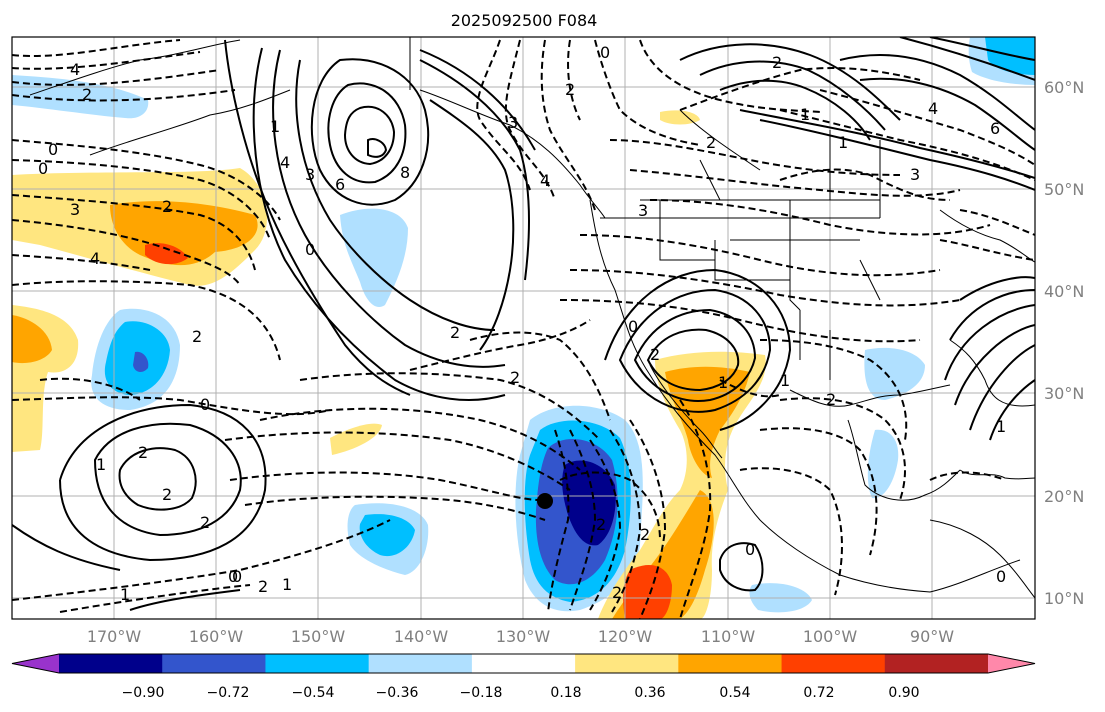 The width and height of the screenshot is (1105, 712). Describe the element at coordinates (1064, 291) in the screenshot. I see `lat-label: 40°N` at that location.